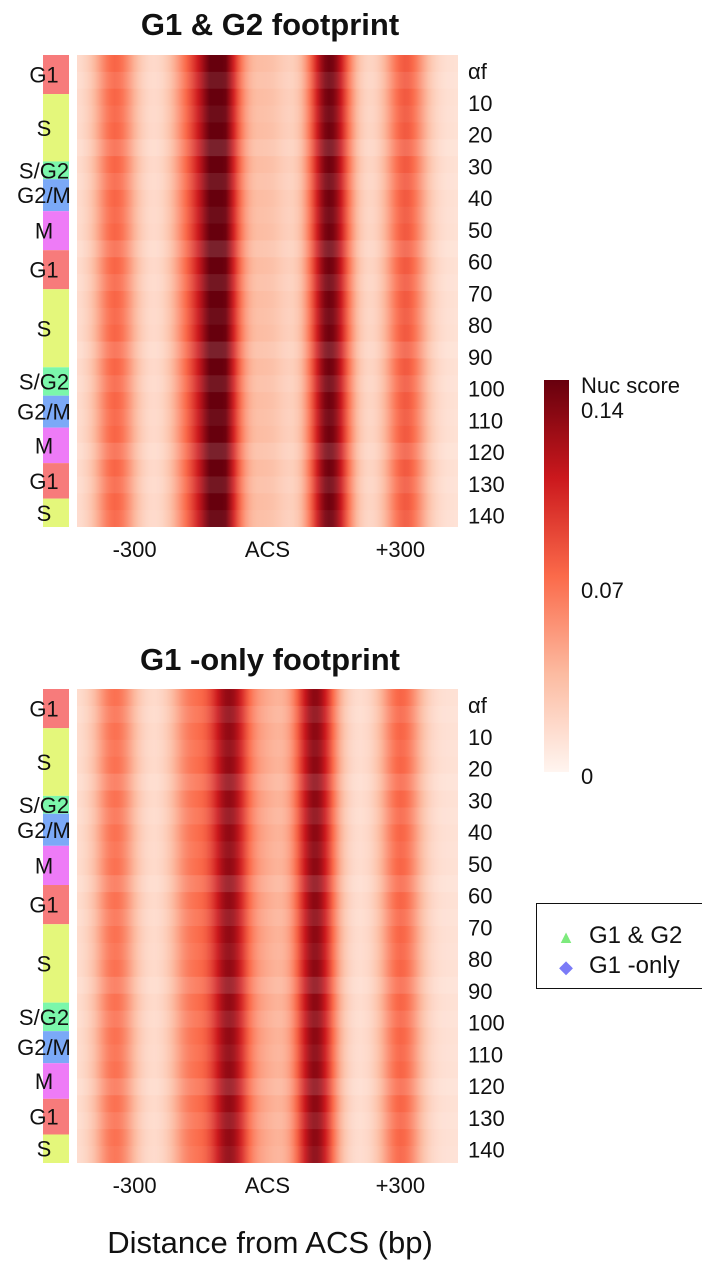 The height and width of the screenshot is (1268, 702). Describe the element at coordinates (486, 452) in the screenshot. I see `y-tick-label: 120` at that location.